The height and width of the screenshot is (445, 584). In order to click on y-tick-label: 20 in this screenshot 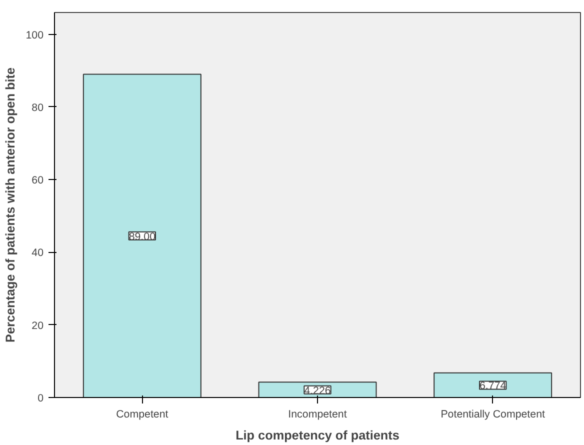, I will do `click(38, 326)`.